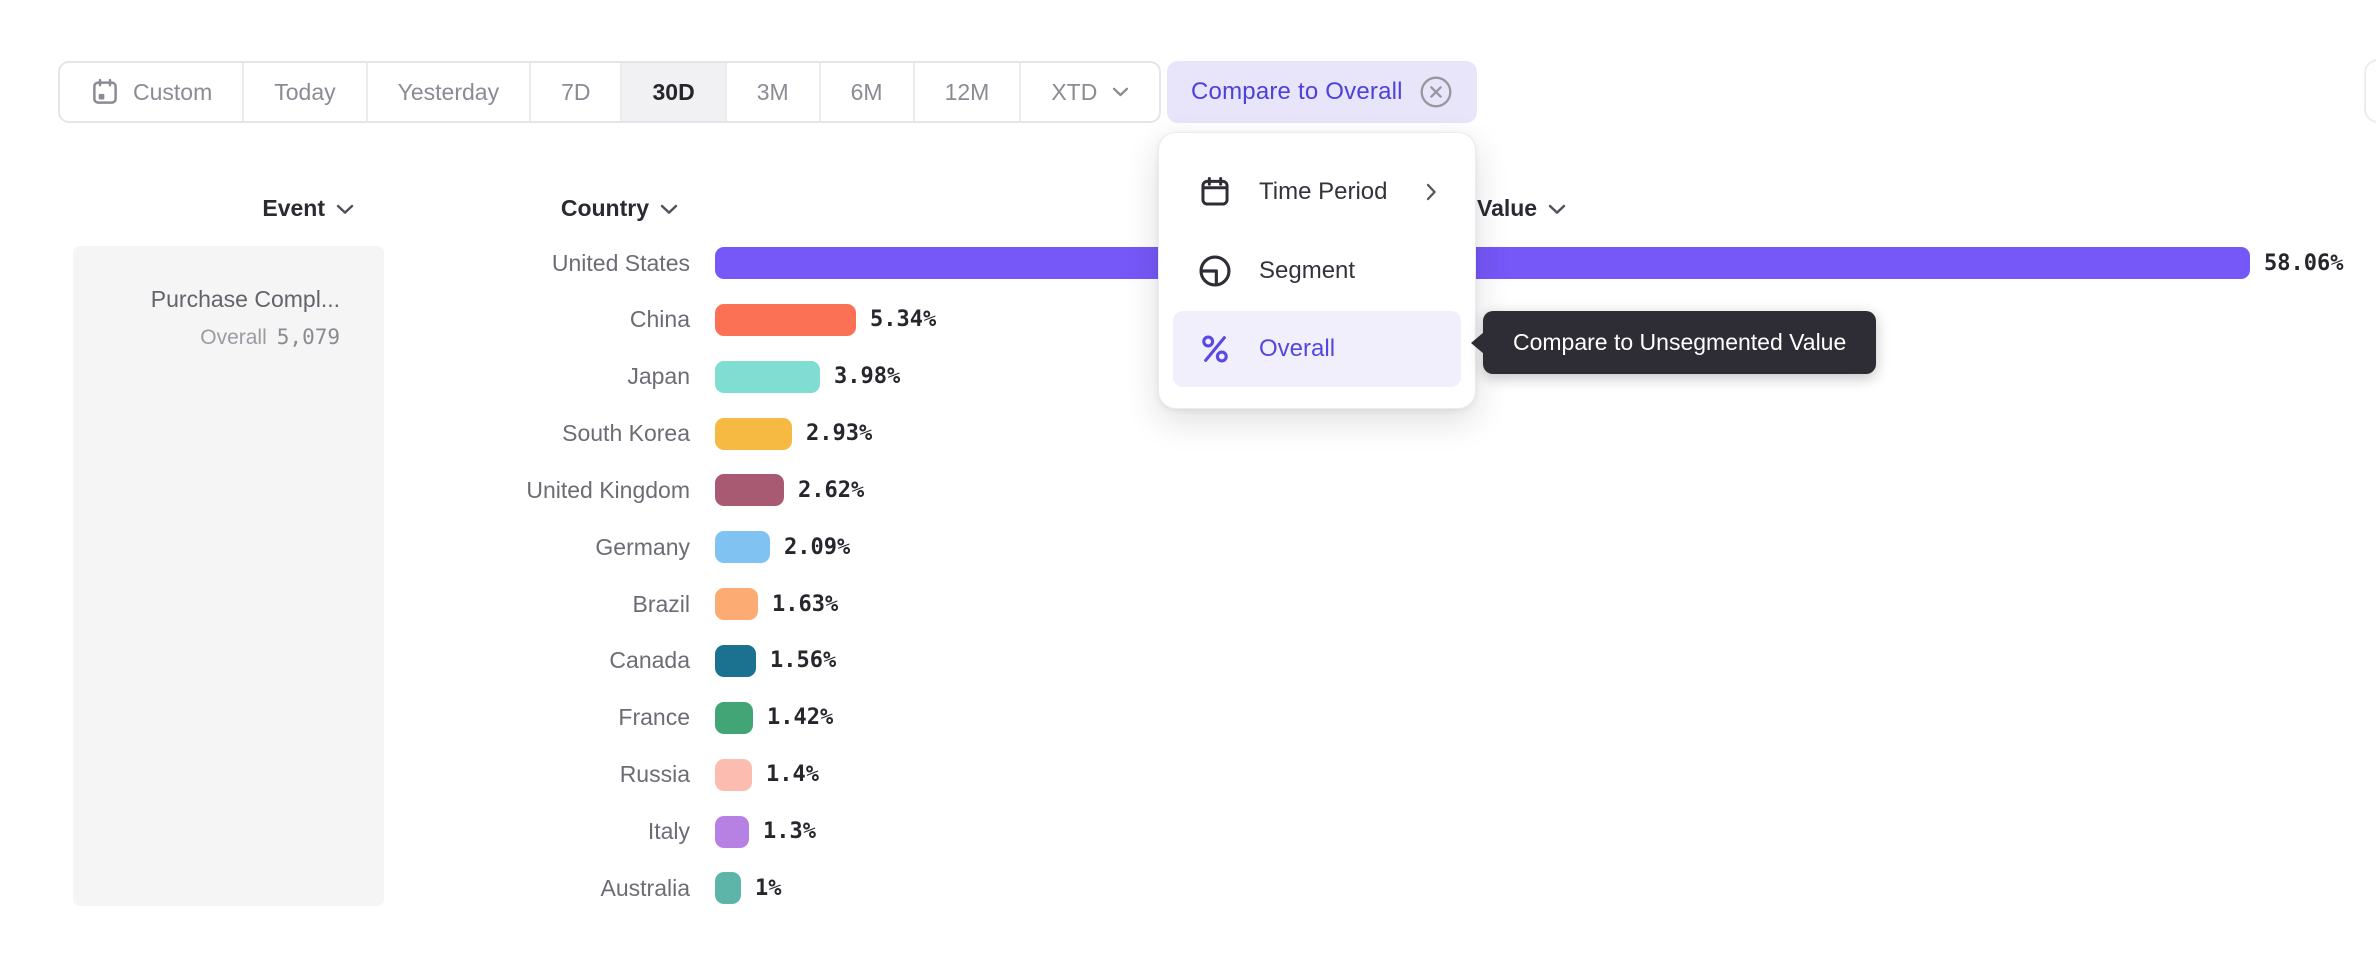 The image size is (2376, 974). I want to click on date-range-label: 30D, so click(673, 91).